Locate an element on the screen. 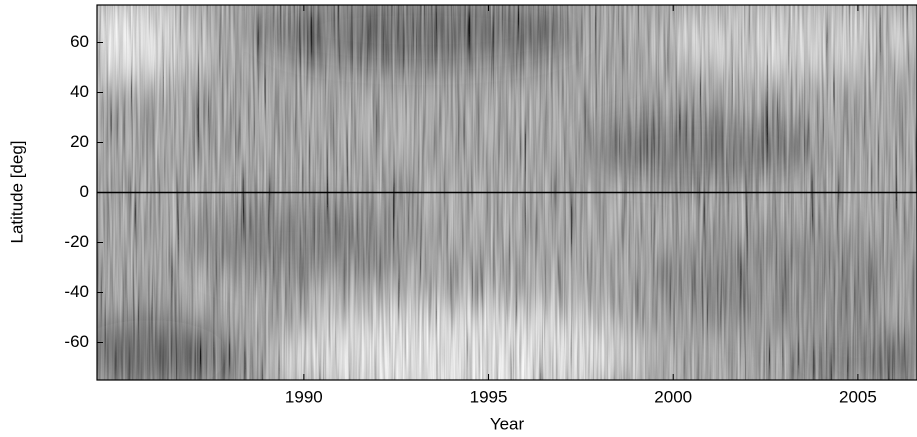 The width and height of the screenshot is (917, 437). x-axis-label: Year is located at coordinates (507, 423).